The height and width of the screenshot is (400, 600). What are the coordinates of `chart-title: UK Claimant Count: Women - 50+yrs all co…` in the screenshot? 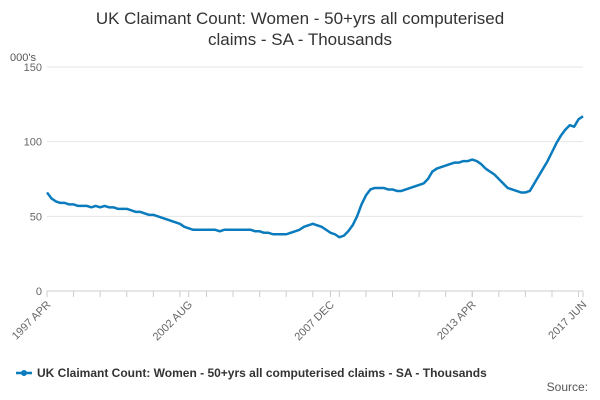 It's located at (300, 18).